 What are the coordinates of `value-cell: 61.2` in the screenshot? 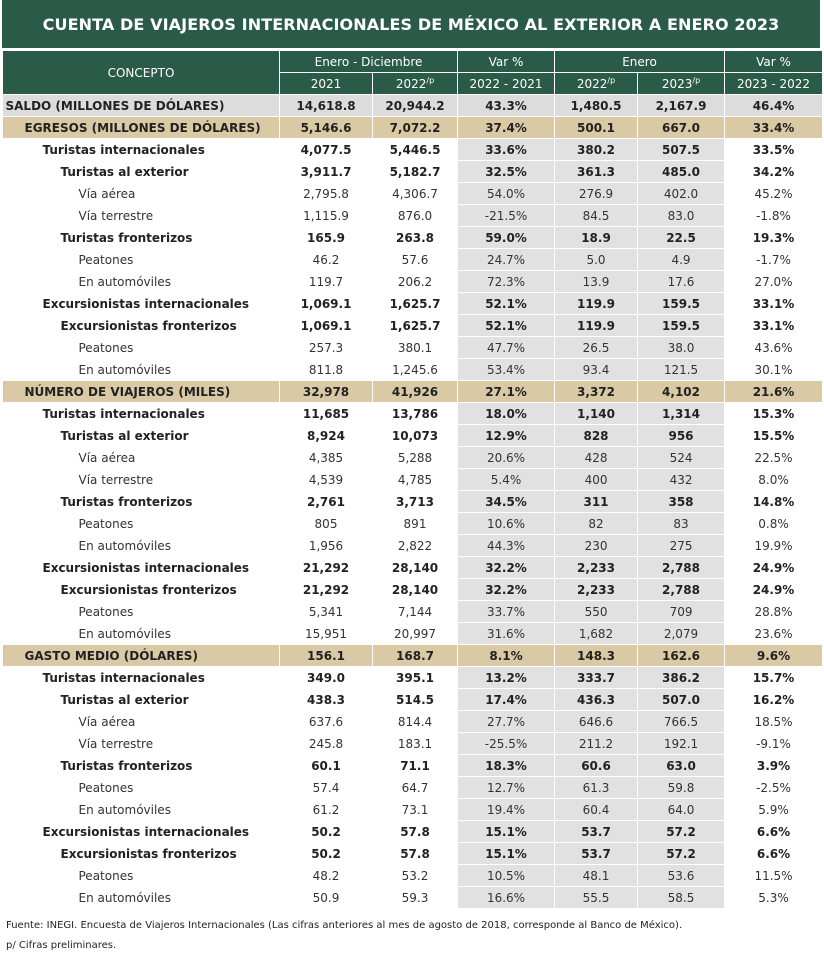 It's located at (326, 809).